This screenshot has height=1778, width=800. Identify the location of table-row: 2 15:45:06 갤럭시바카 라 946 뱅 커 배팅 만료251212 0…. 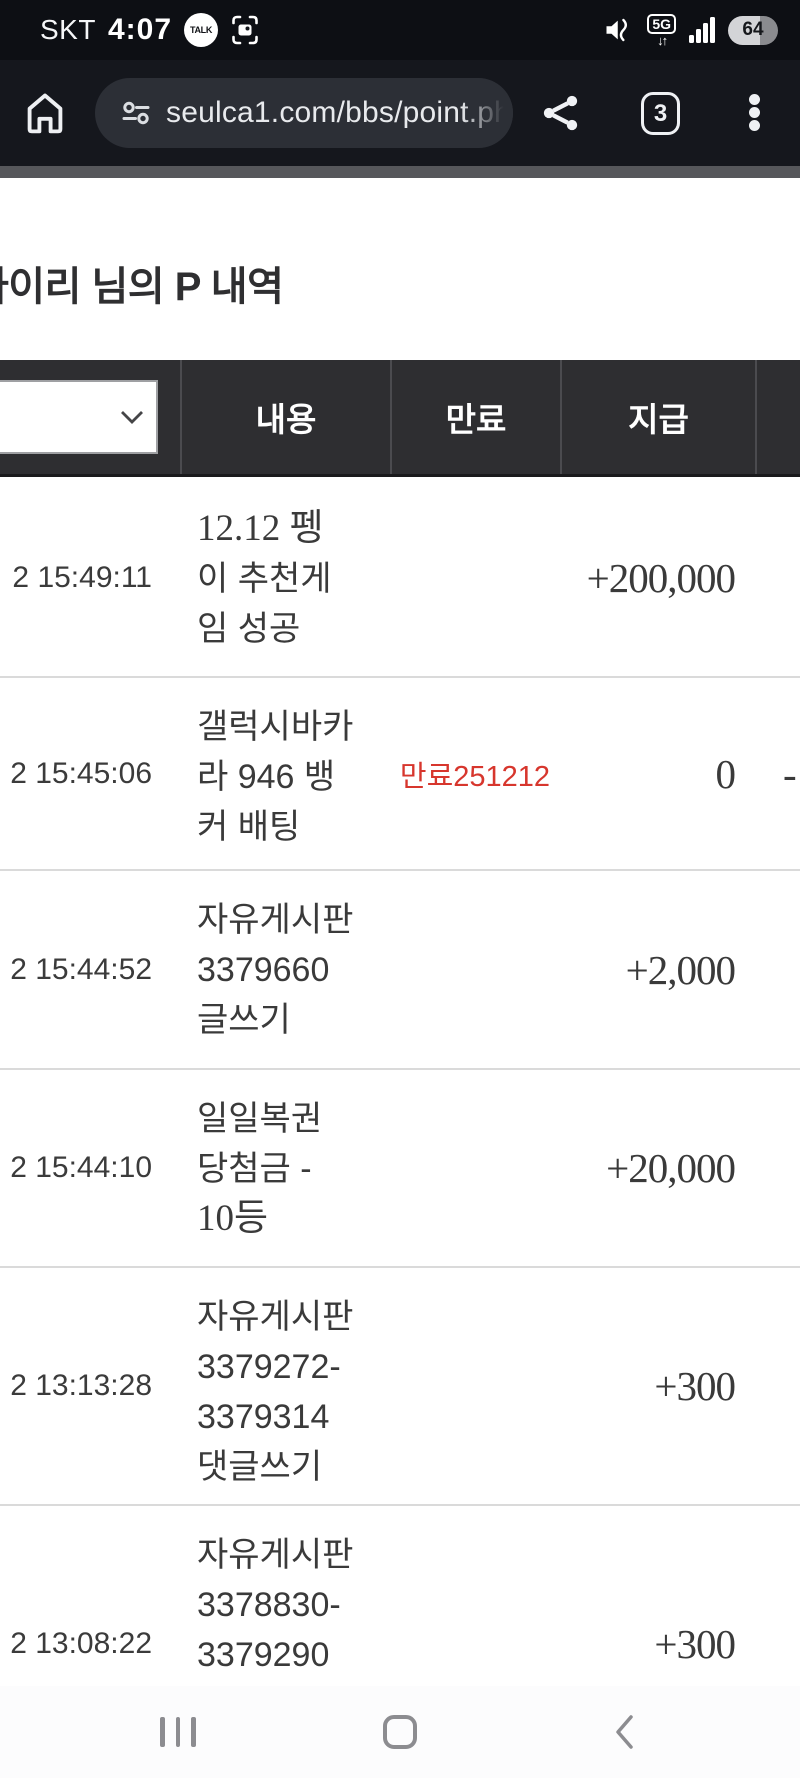
(400, 774).